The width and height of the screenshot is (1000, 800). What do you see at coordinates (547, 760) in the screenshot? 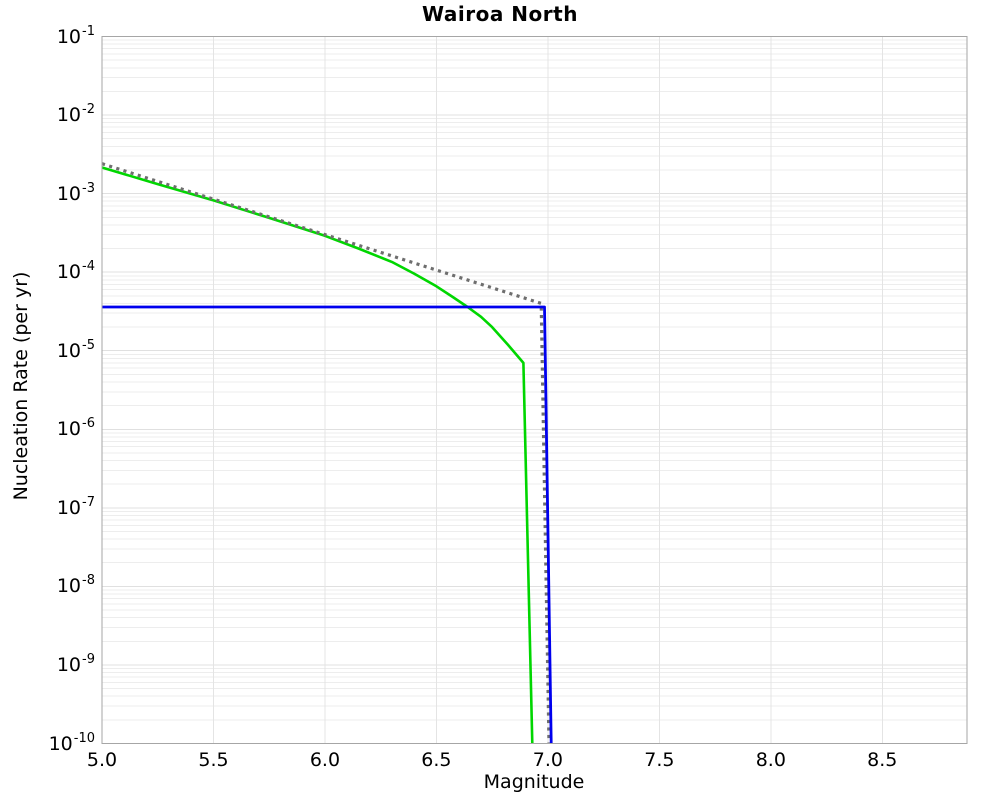
I see `x-tick-label: 7.0` at bounding box center [547, 760].